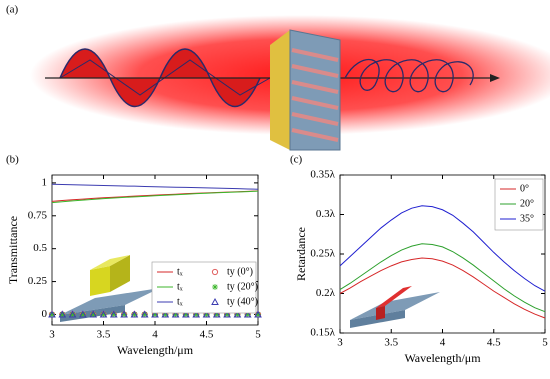  Describe the element at coordinates (395, 307) in the screenshot. I see `inset-c` at that location.